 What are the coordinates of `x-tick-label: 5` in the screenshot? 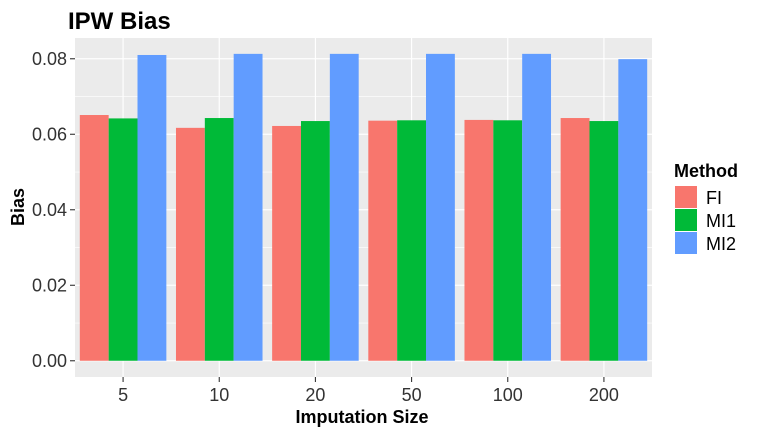 It's located at (123, 395).